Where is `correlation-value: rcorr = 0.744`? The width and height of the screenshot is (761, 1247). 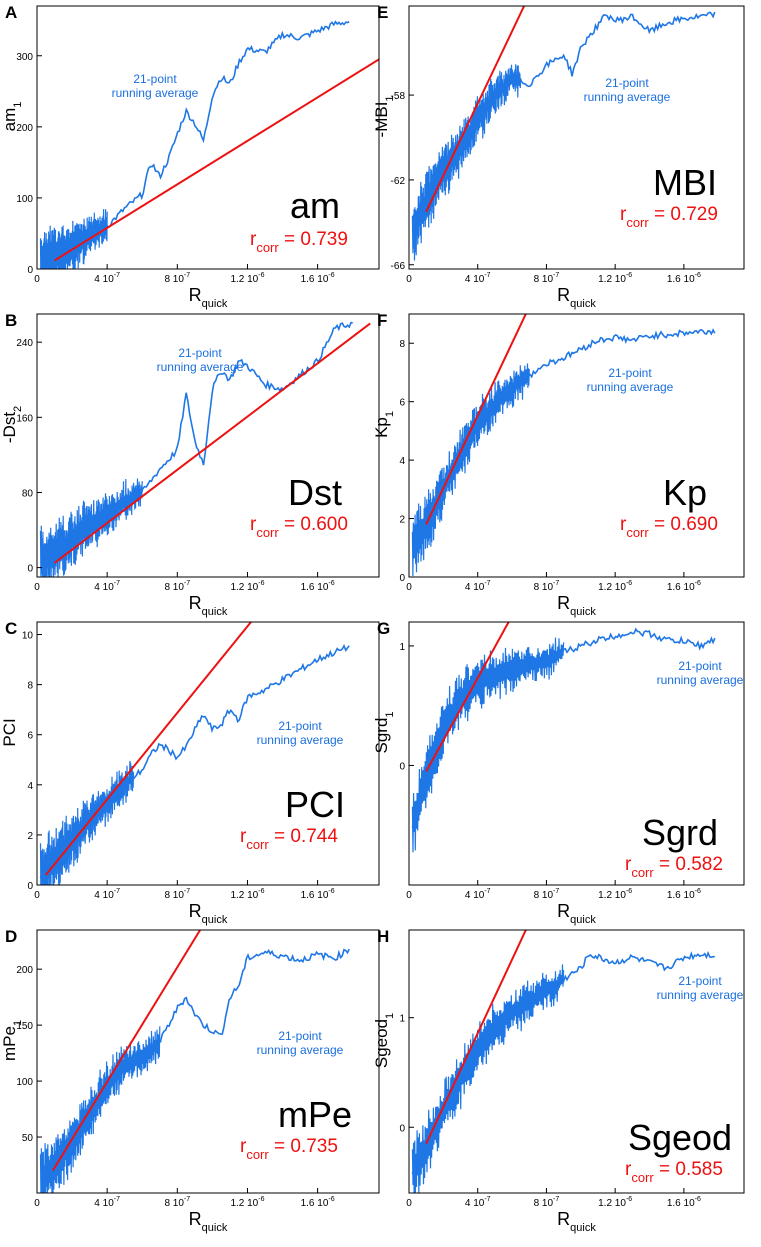 correlation-value: rcorr = 0.744 is located at coordinates (289, 839).